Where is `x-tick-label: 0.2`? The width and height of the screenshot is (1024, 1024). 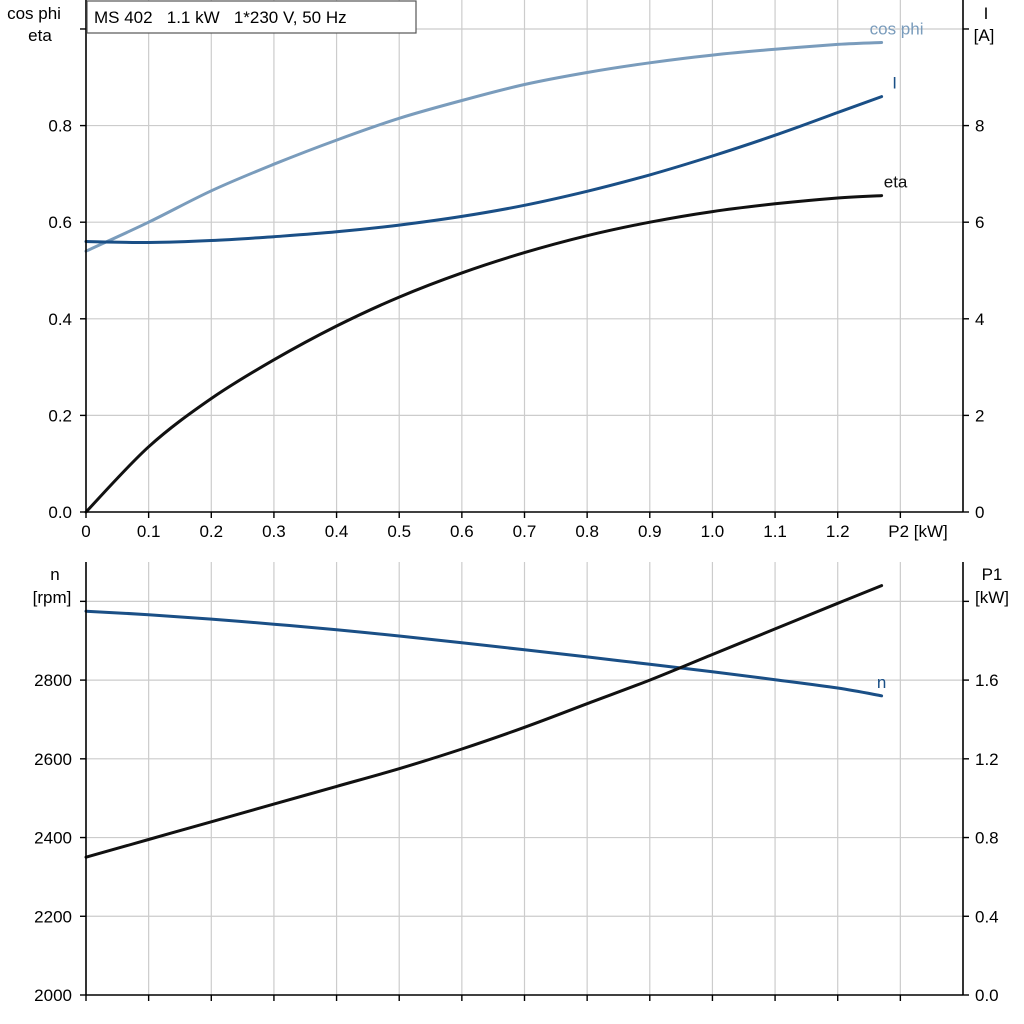 x-tick-label: 0.2 is located at coordinates (211, 531).